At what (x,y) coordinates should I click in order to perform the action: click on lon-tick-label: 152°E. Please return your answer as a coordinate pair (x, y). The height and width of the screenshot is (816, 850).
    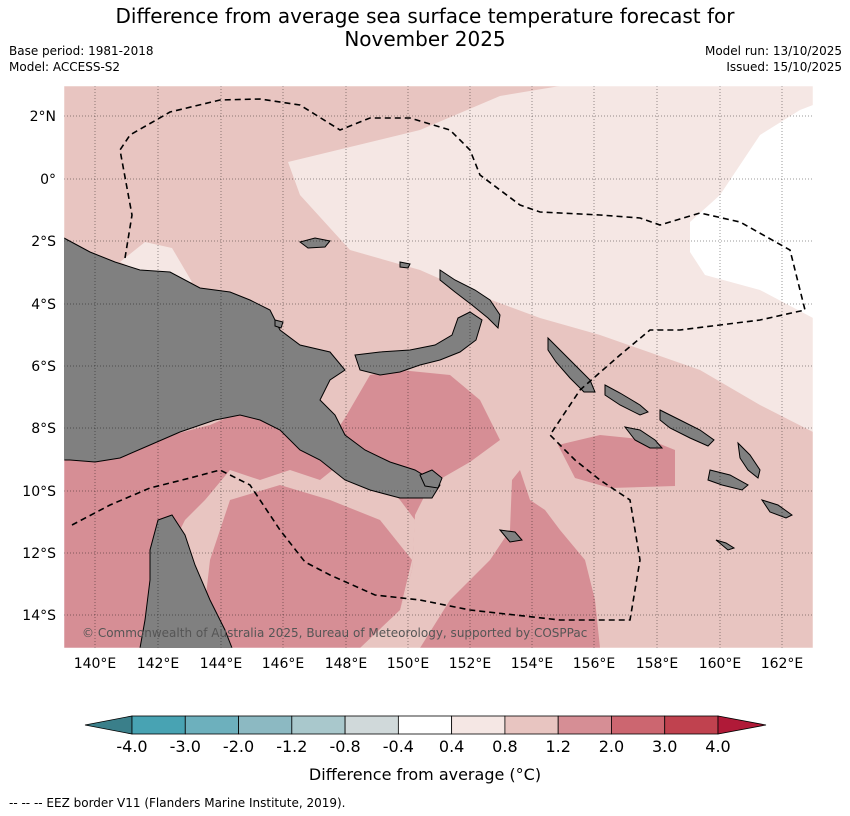
    Looking at the image, I should click on (470, 664).